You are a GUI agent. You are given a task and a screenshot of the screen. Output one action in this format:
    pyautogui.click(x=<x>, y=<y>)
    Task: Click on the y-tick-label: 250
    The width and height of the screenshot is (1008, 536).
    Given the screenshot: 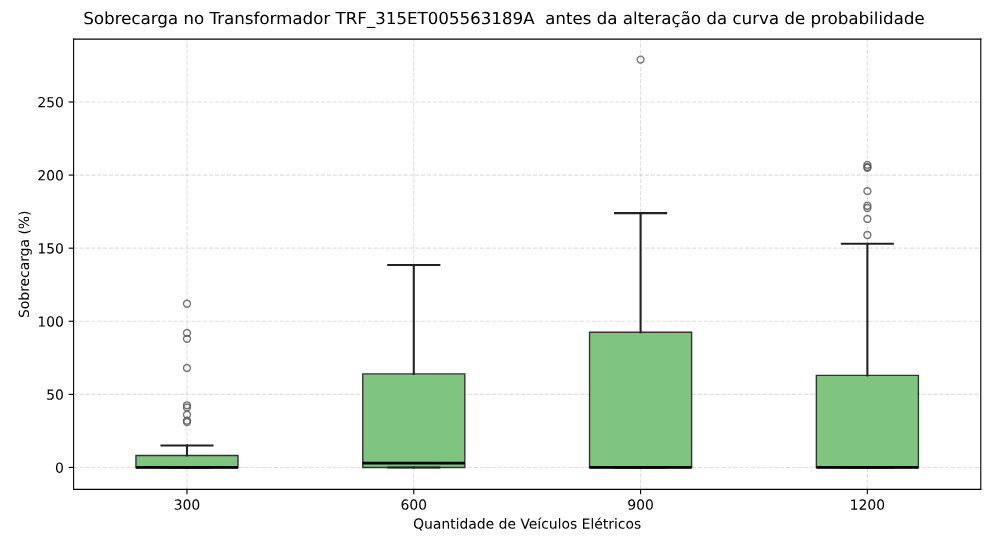 What is the action you would take?
    pyautogui.click(x=50, y=102)
    